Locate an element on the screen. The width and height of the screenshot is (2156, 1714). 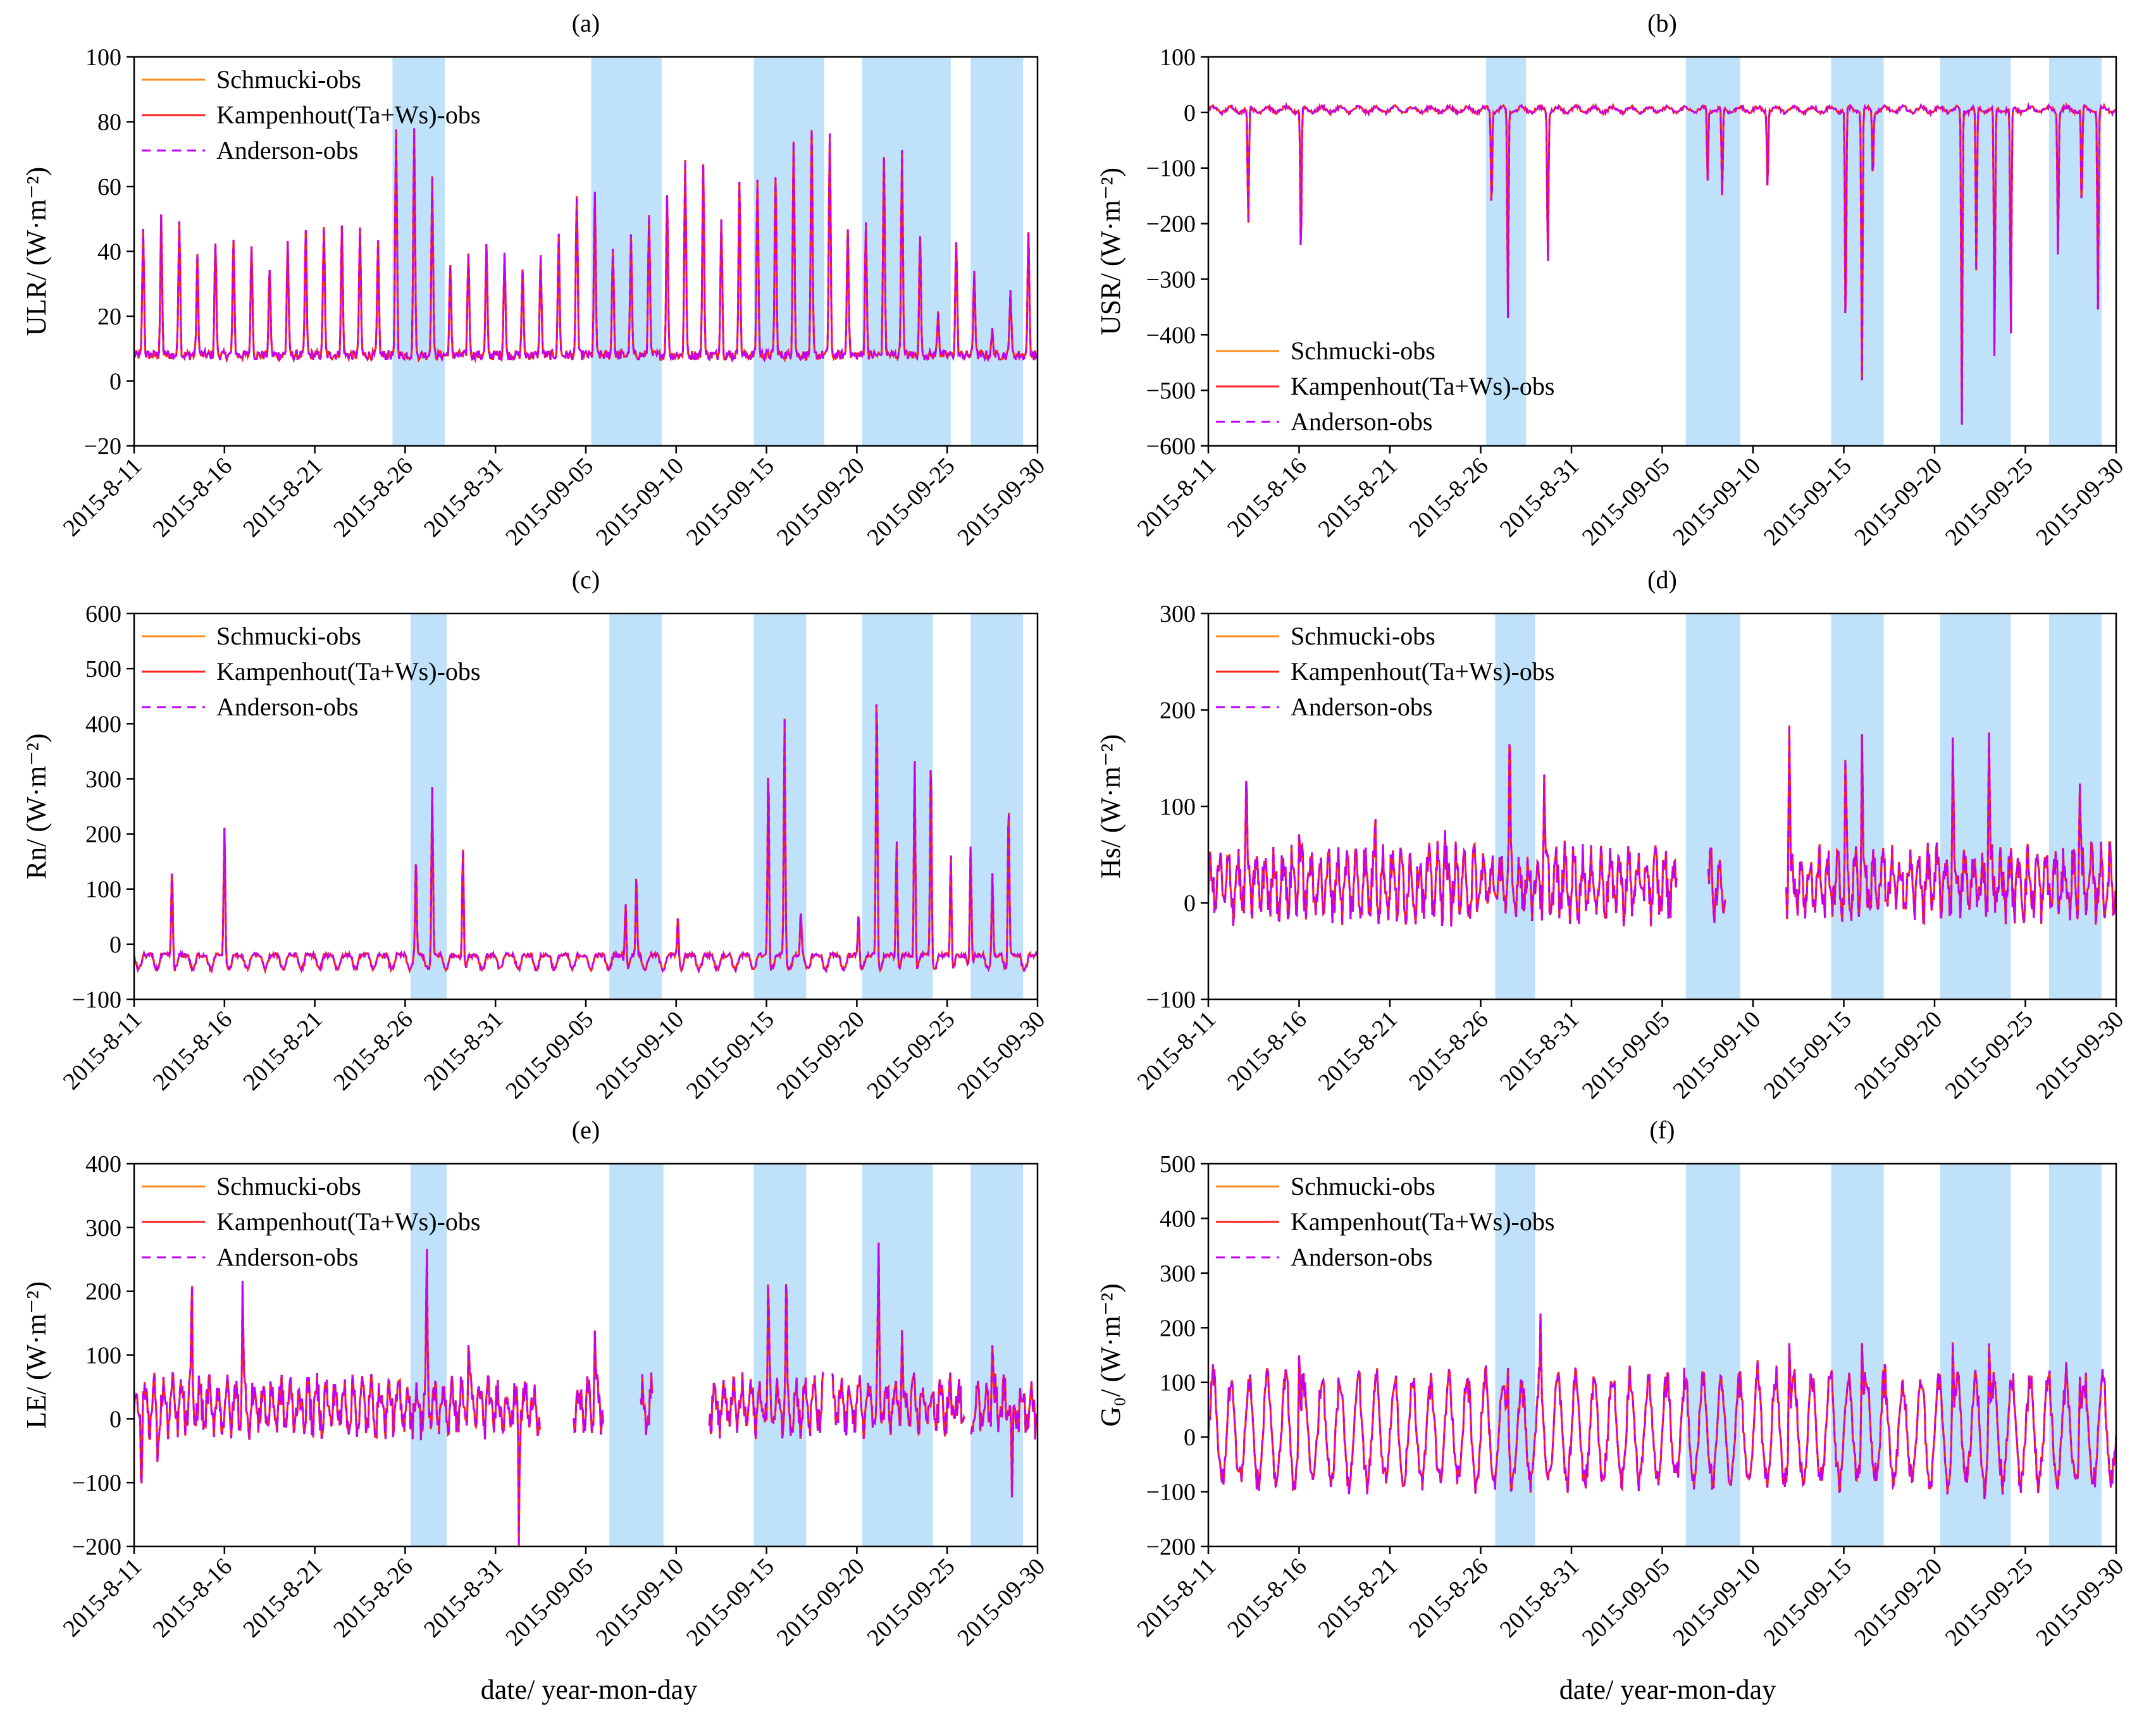
panel-label: (d) is located at coordinates (1662, 579).